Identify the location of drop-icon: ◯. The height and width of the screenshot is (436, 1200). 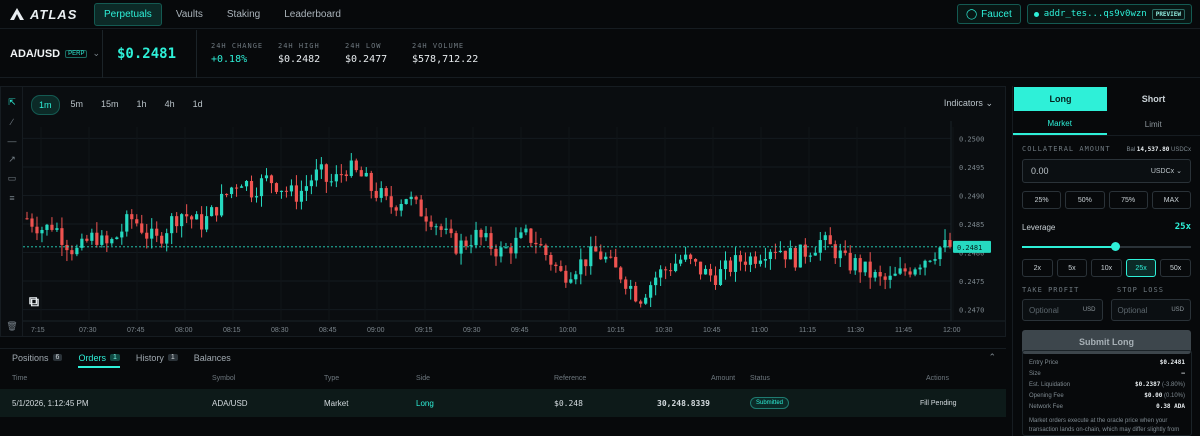
(971, 14).